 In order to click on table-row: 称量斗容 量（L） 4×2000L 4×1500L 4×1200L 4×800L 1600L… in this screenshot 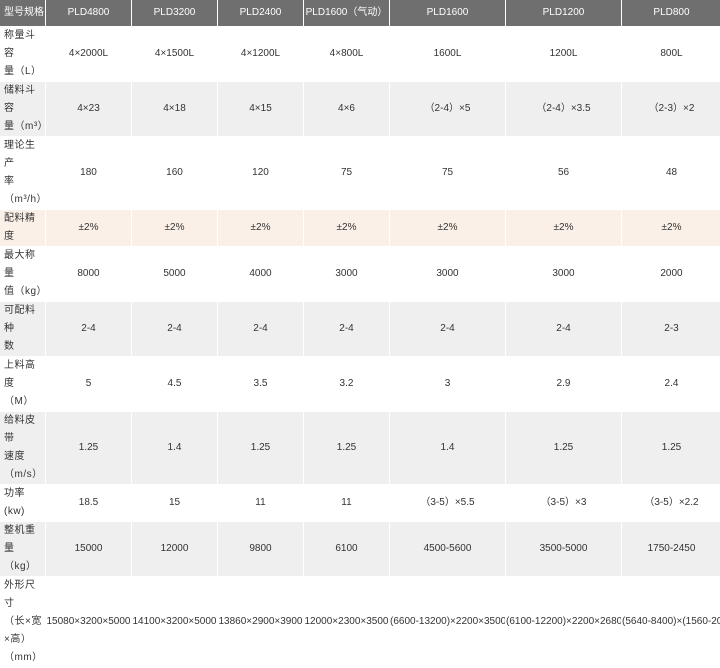, I will do `click(360, 54)`.